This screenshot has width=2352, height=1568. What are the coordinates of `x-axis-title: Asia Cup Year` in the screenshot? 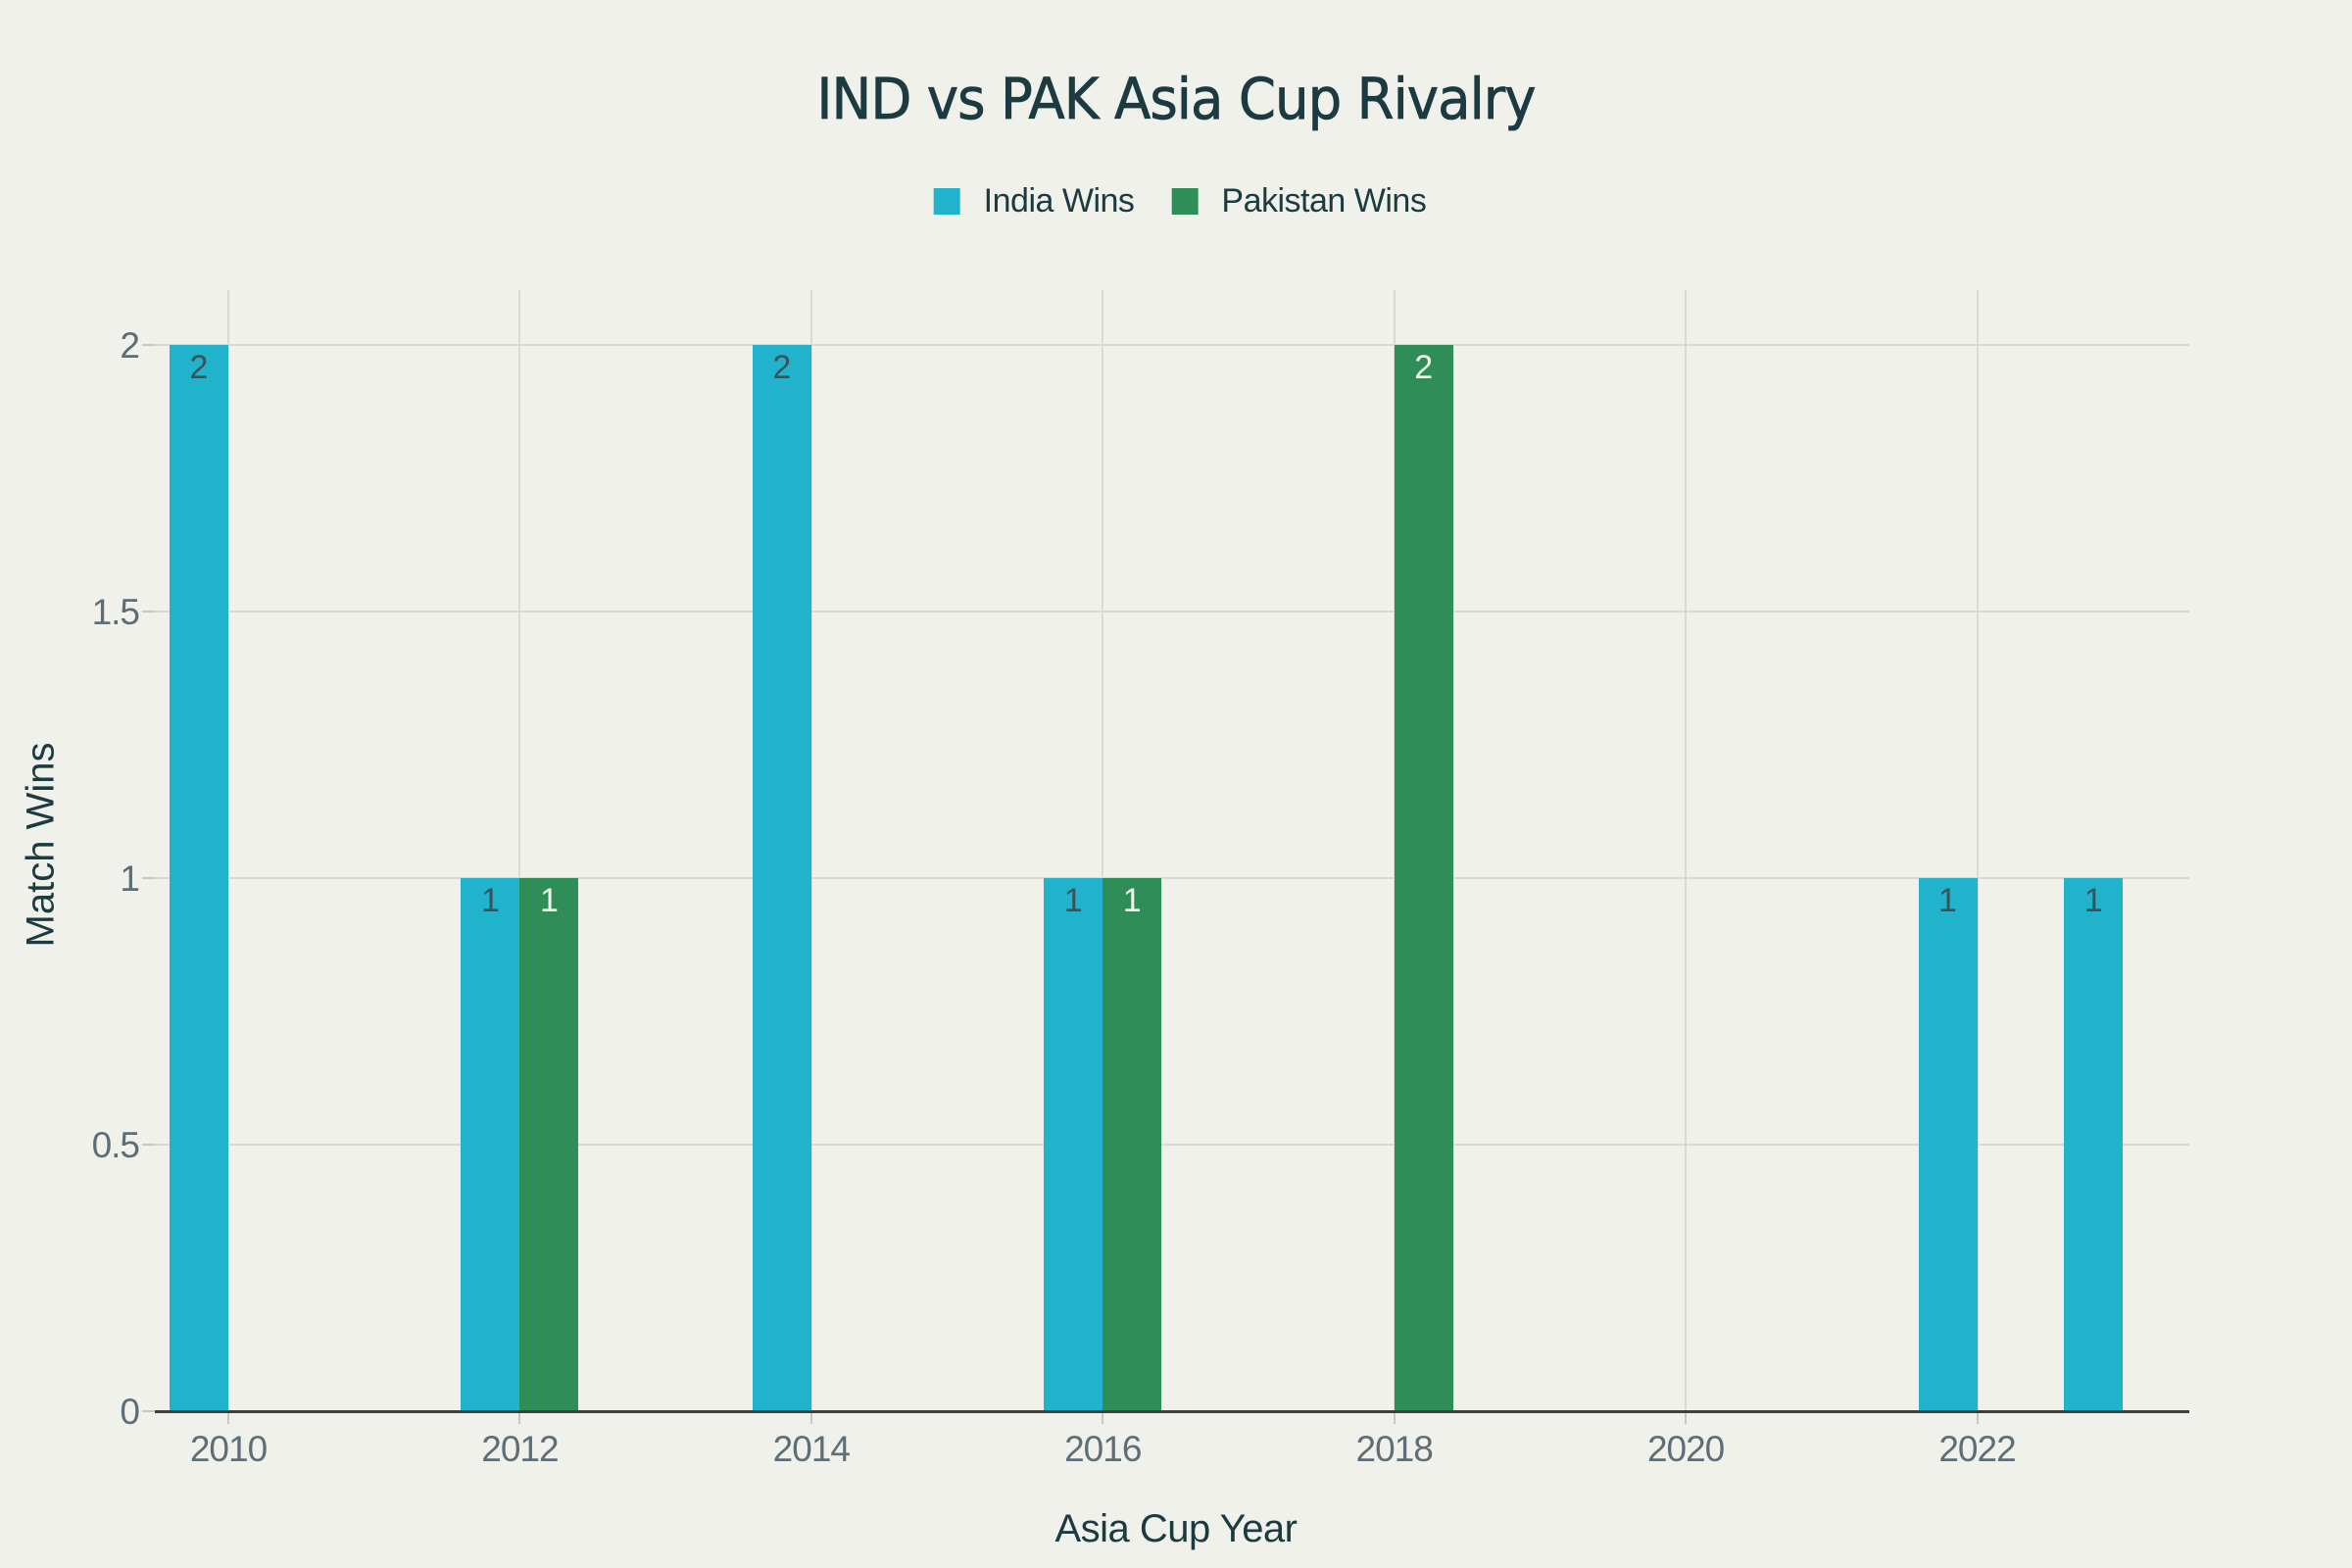 It's located at (1176, 1528).